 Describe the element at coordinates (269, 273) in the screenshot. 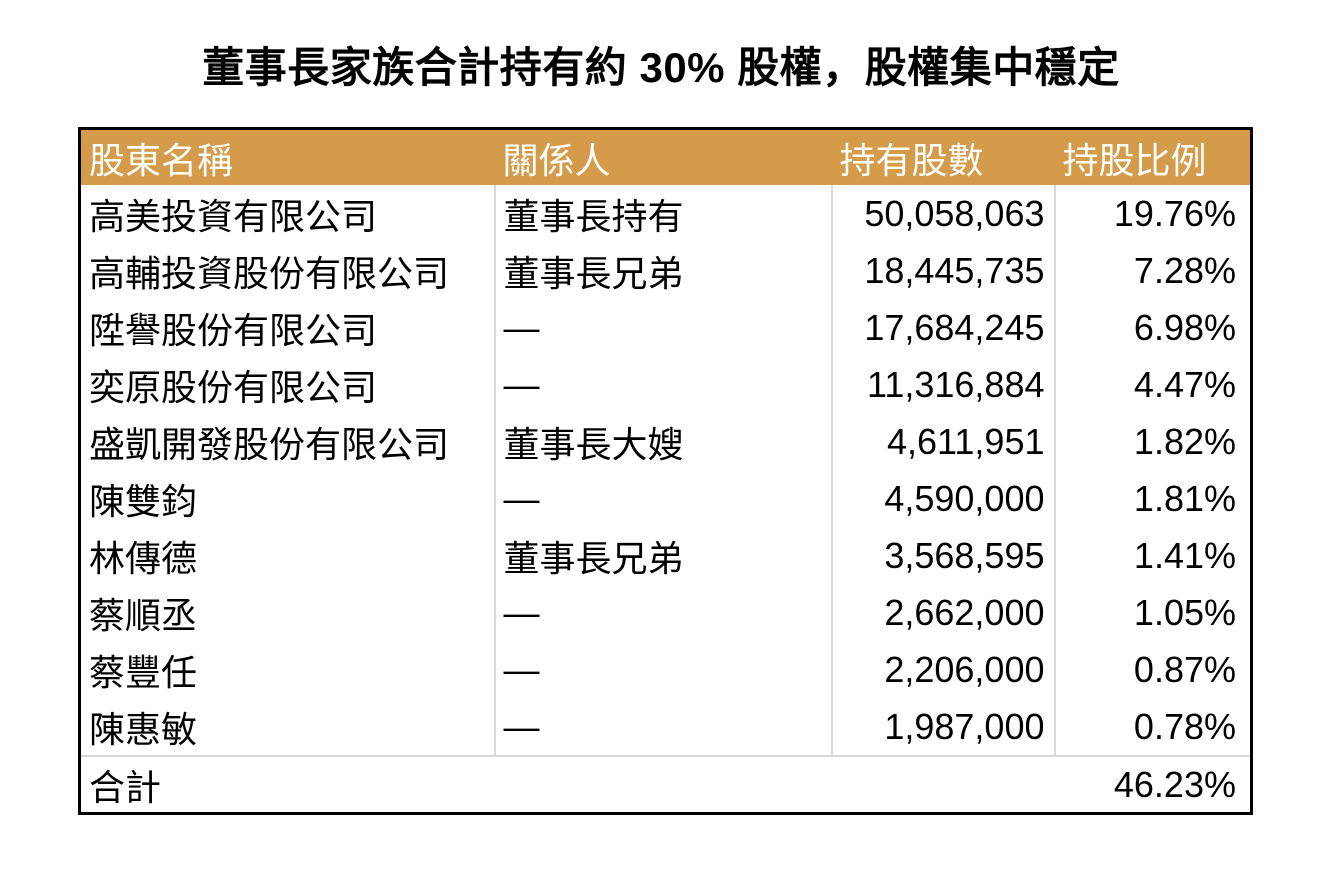

I see `shareholder-cell: 高輔投資股份有限公司` at that location.